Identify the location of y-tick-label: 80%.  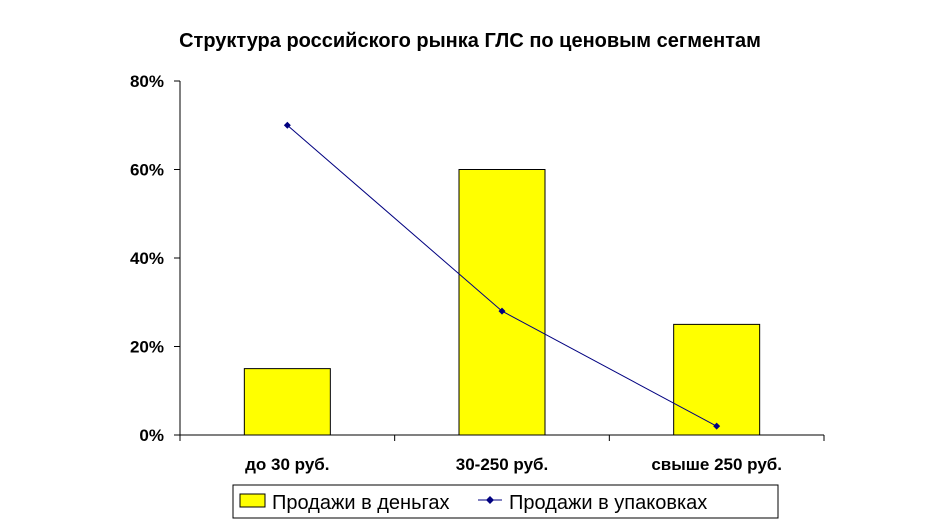
(147, 81).